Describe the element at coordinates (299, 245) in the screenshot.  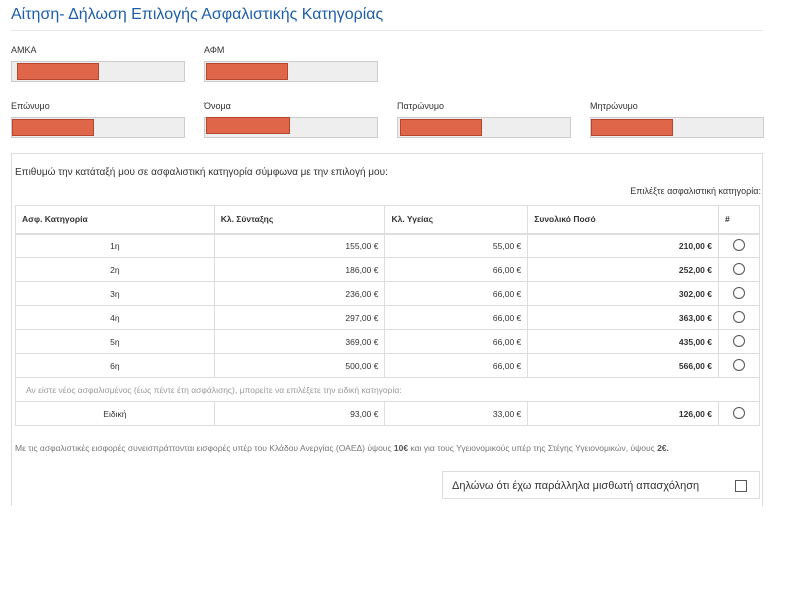
I see `pension-cell: 155,00 €` at that location.